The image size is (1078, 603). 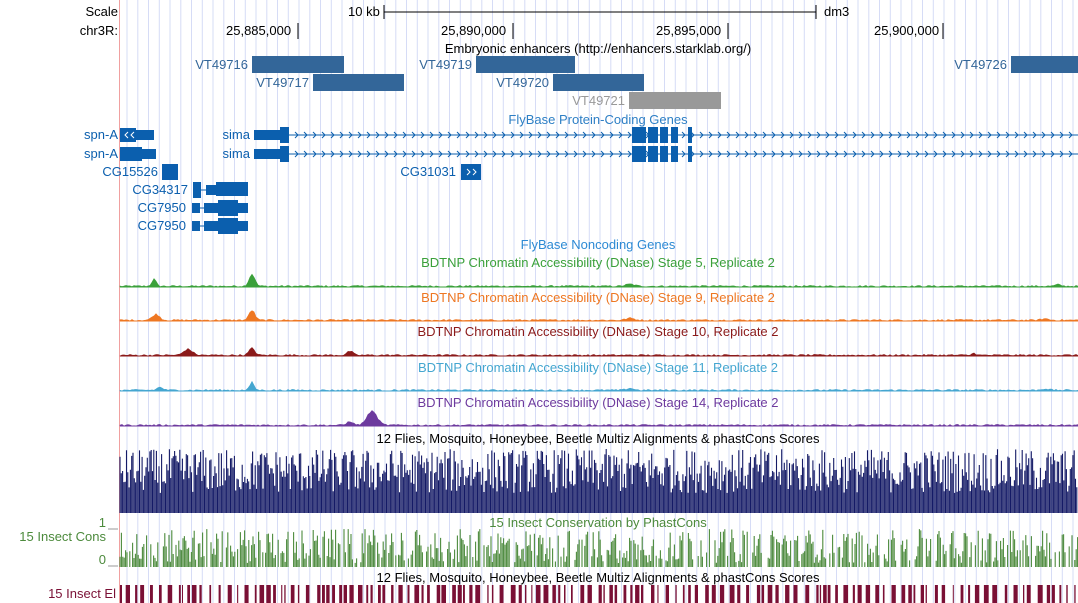 What do you see at coordinates (445, 64) in the screenshot?
I see `enhancer-label-VT49719: VT49719` at bounding box center [445, 64].